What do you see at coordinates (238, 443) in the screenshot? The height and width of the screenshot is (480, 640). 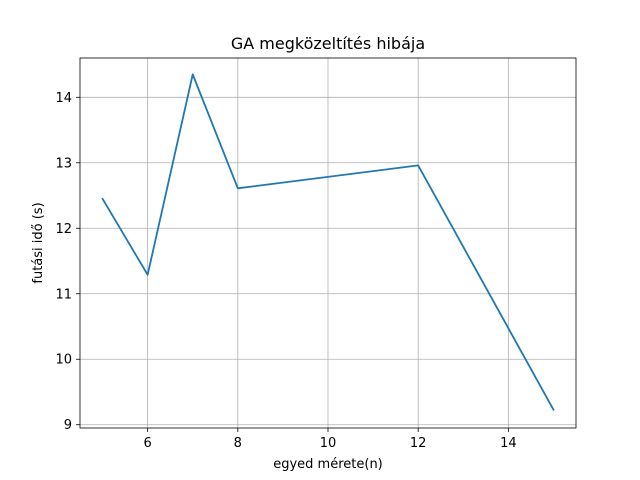 I see `x-tick-label: 8` at bounding box center [238, 443].